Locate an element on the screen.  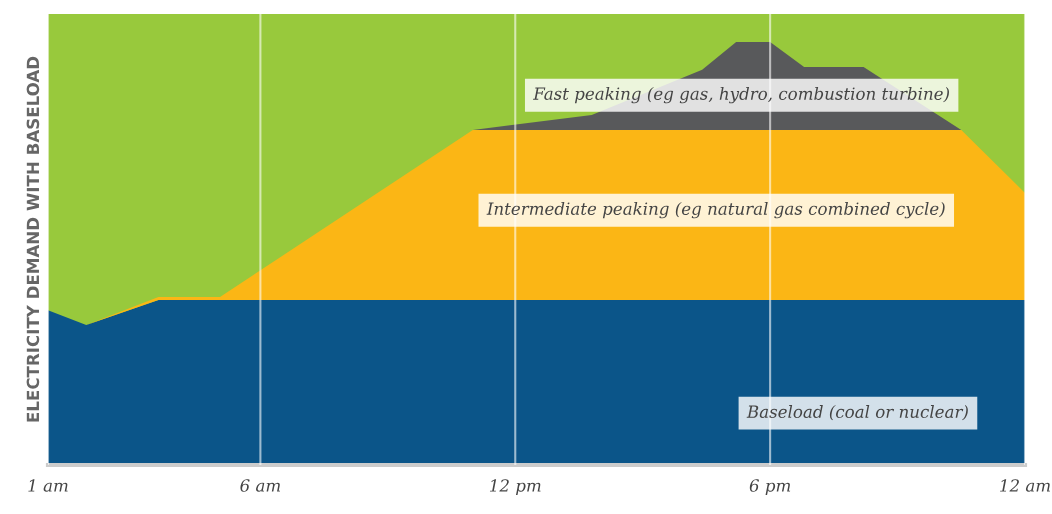
x-tick-label: 6 pm is located at coordinates (770, 487).